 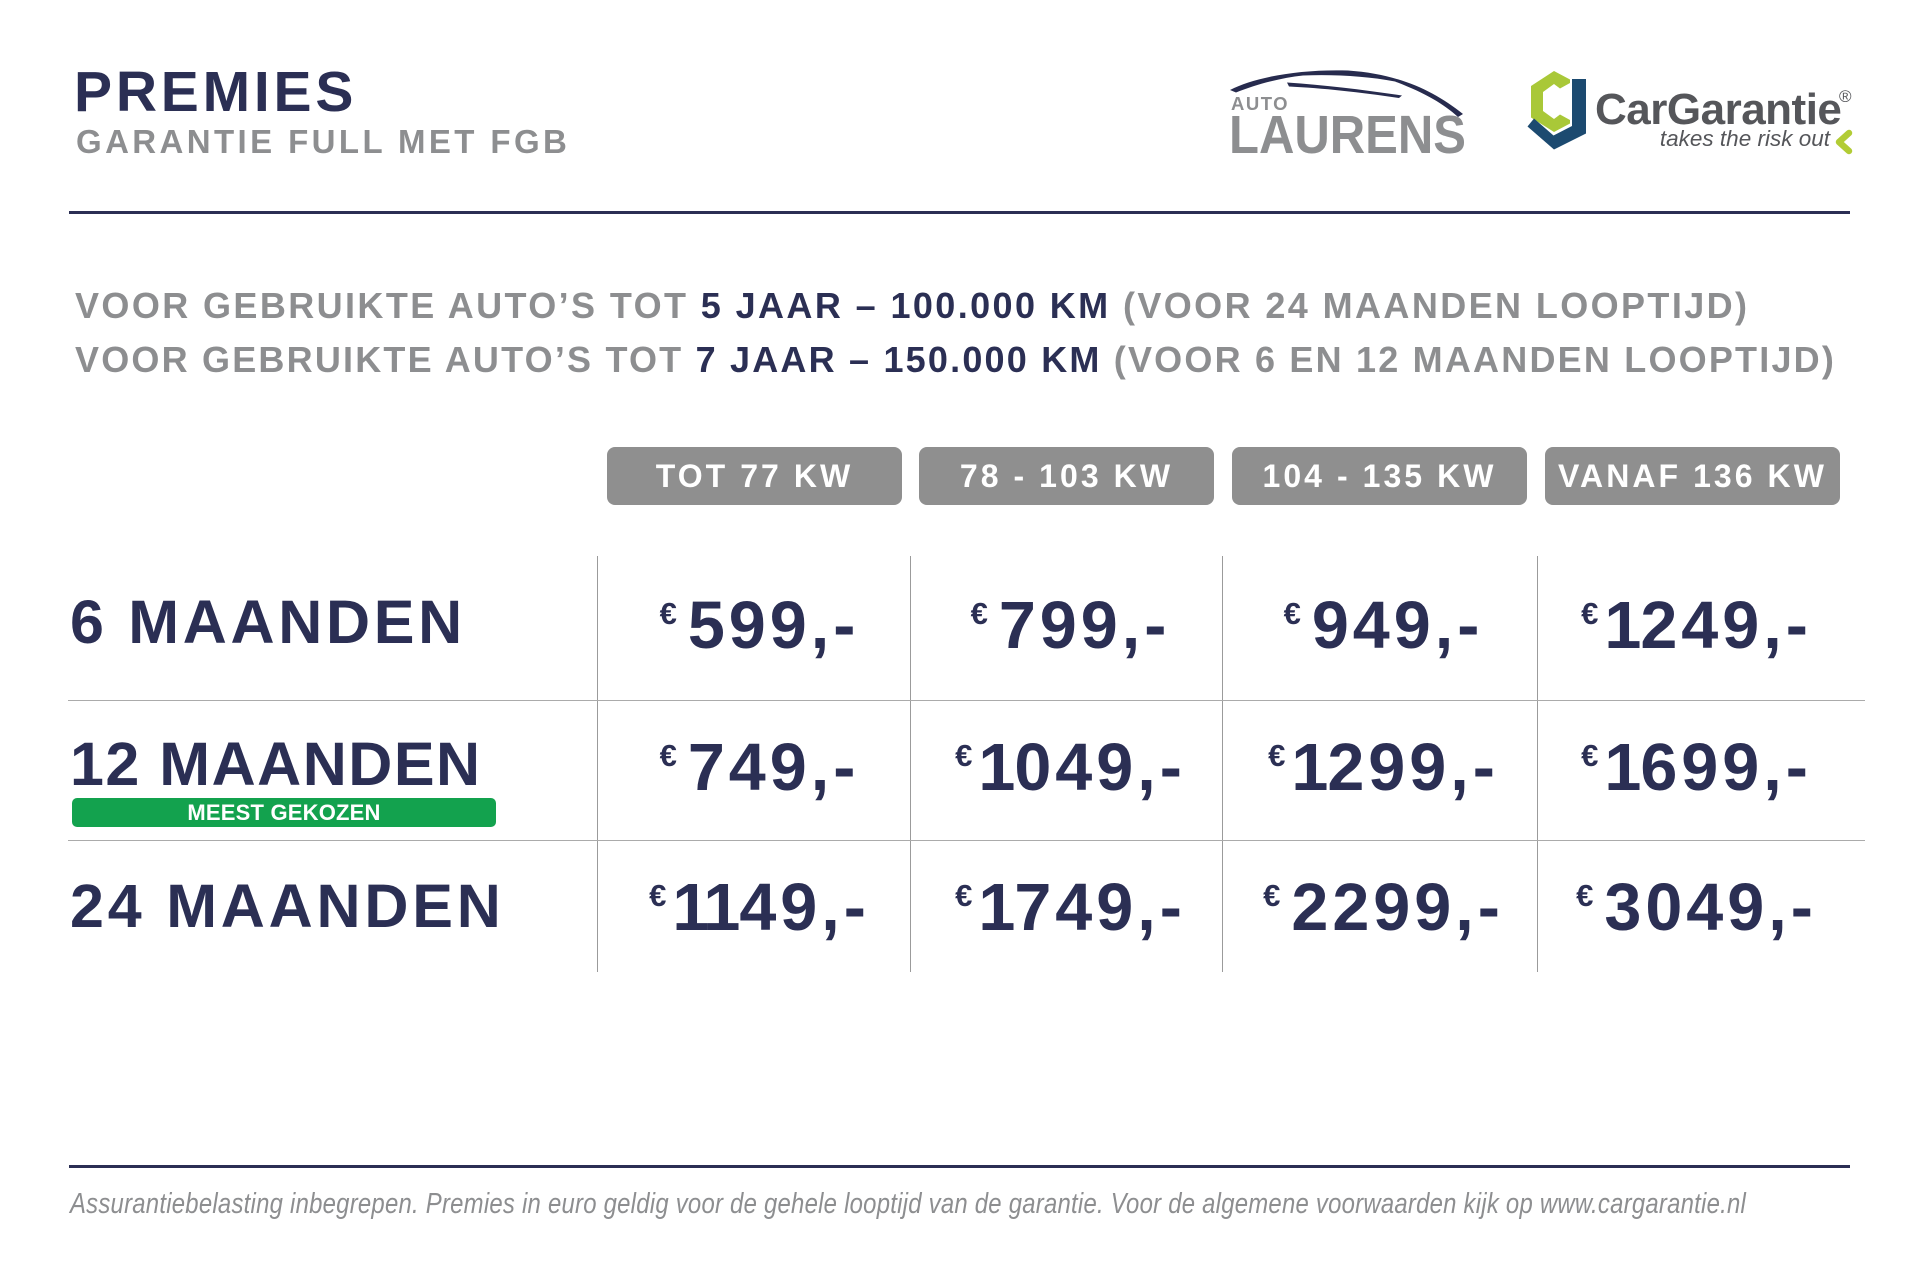 What do you see at coordinates (1260, 103) in the screenshot?
I see `svg-text: AUTO` at bounding box center [1260, 103].